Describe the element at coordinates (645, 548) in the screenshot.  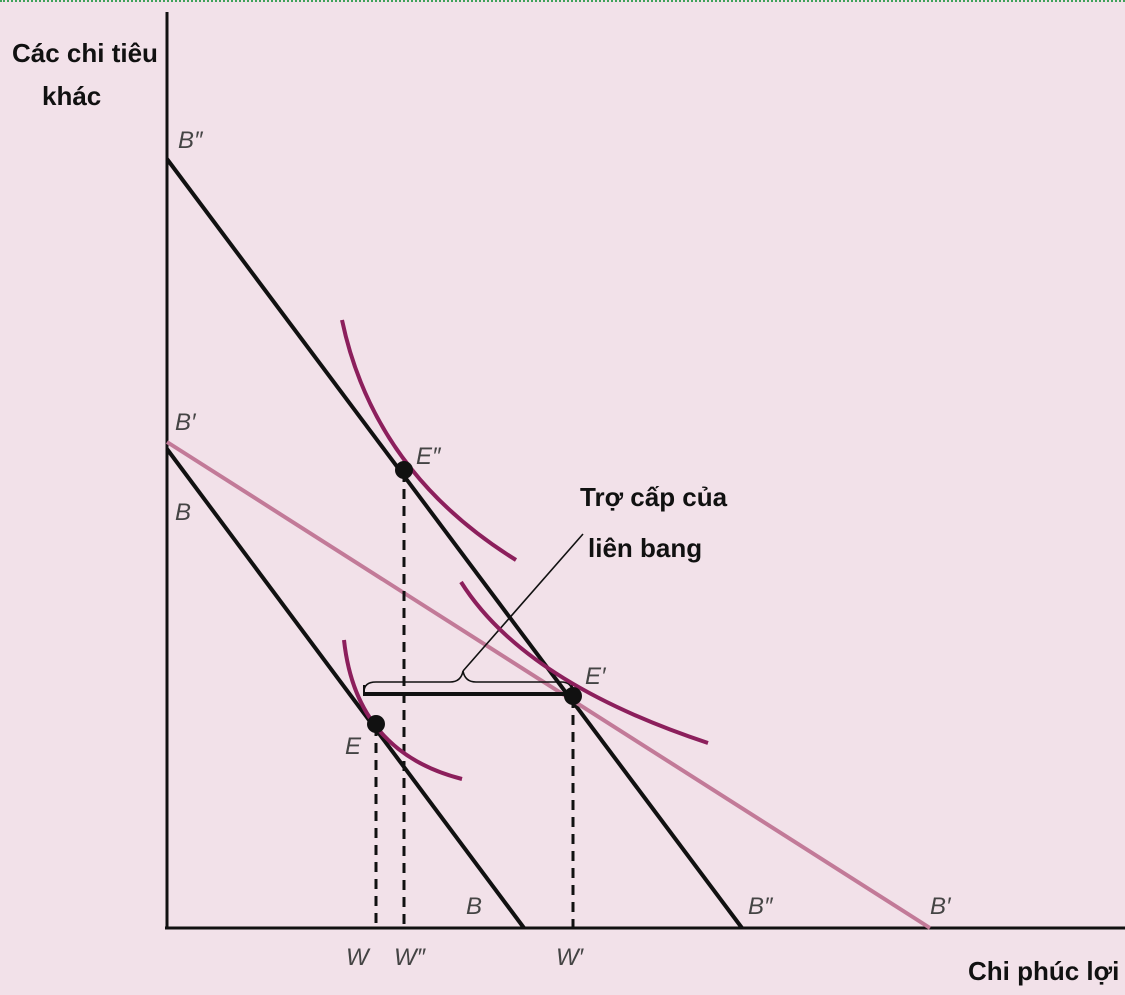
I see `callout-line2: liên bang` at that location.